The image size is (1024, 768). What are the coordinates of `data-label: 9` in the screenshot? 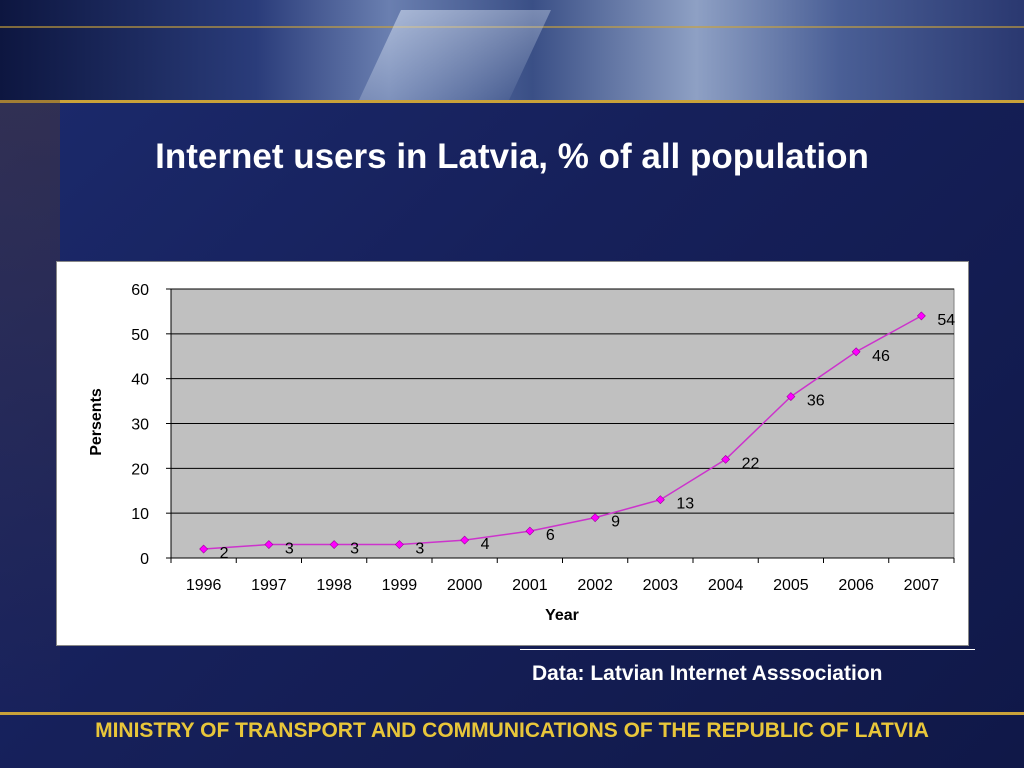 It's located at (615, 522).